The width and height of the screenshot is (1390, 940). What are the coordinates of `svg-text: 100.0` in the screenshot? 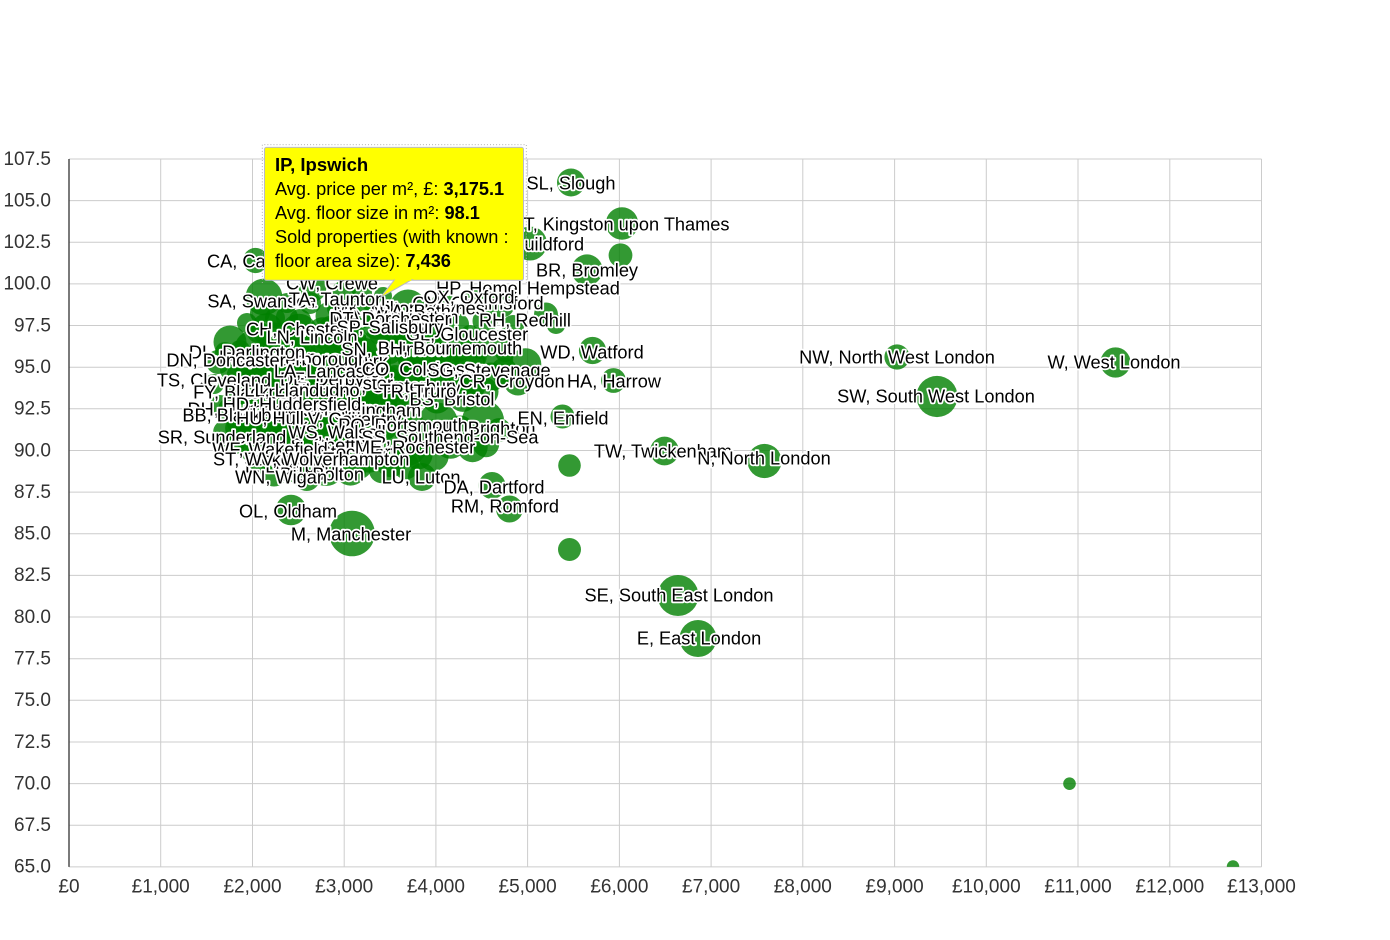 It's located at (27, 284).